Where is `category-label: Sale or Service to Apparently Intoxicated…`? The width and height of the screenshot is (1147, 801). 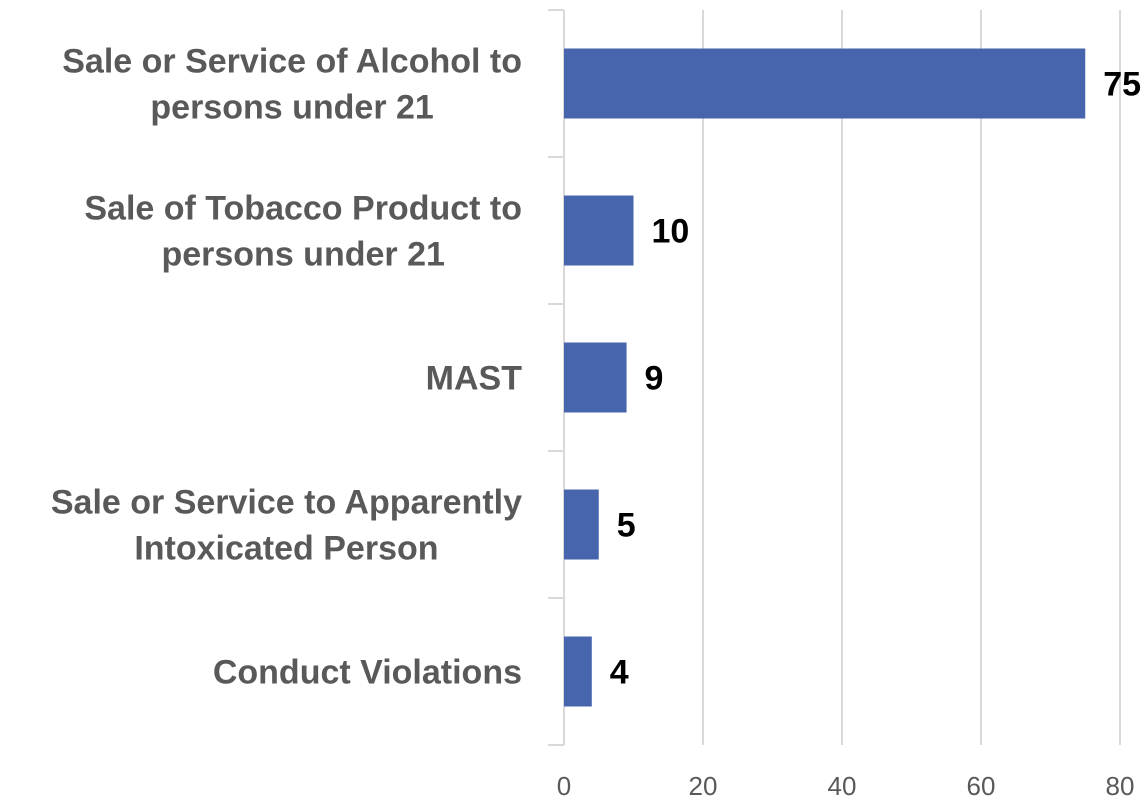
category-label: Sale or Service to Apparently Intoxicated… is located at coordinates (286, 526).